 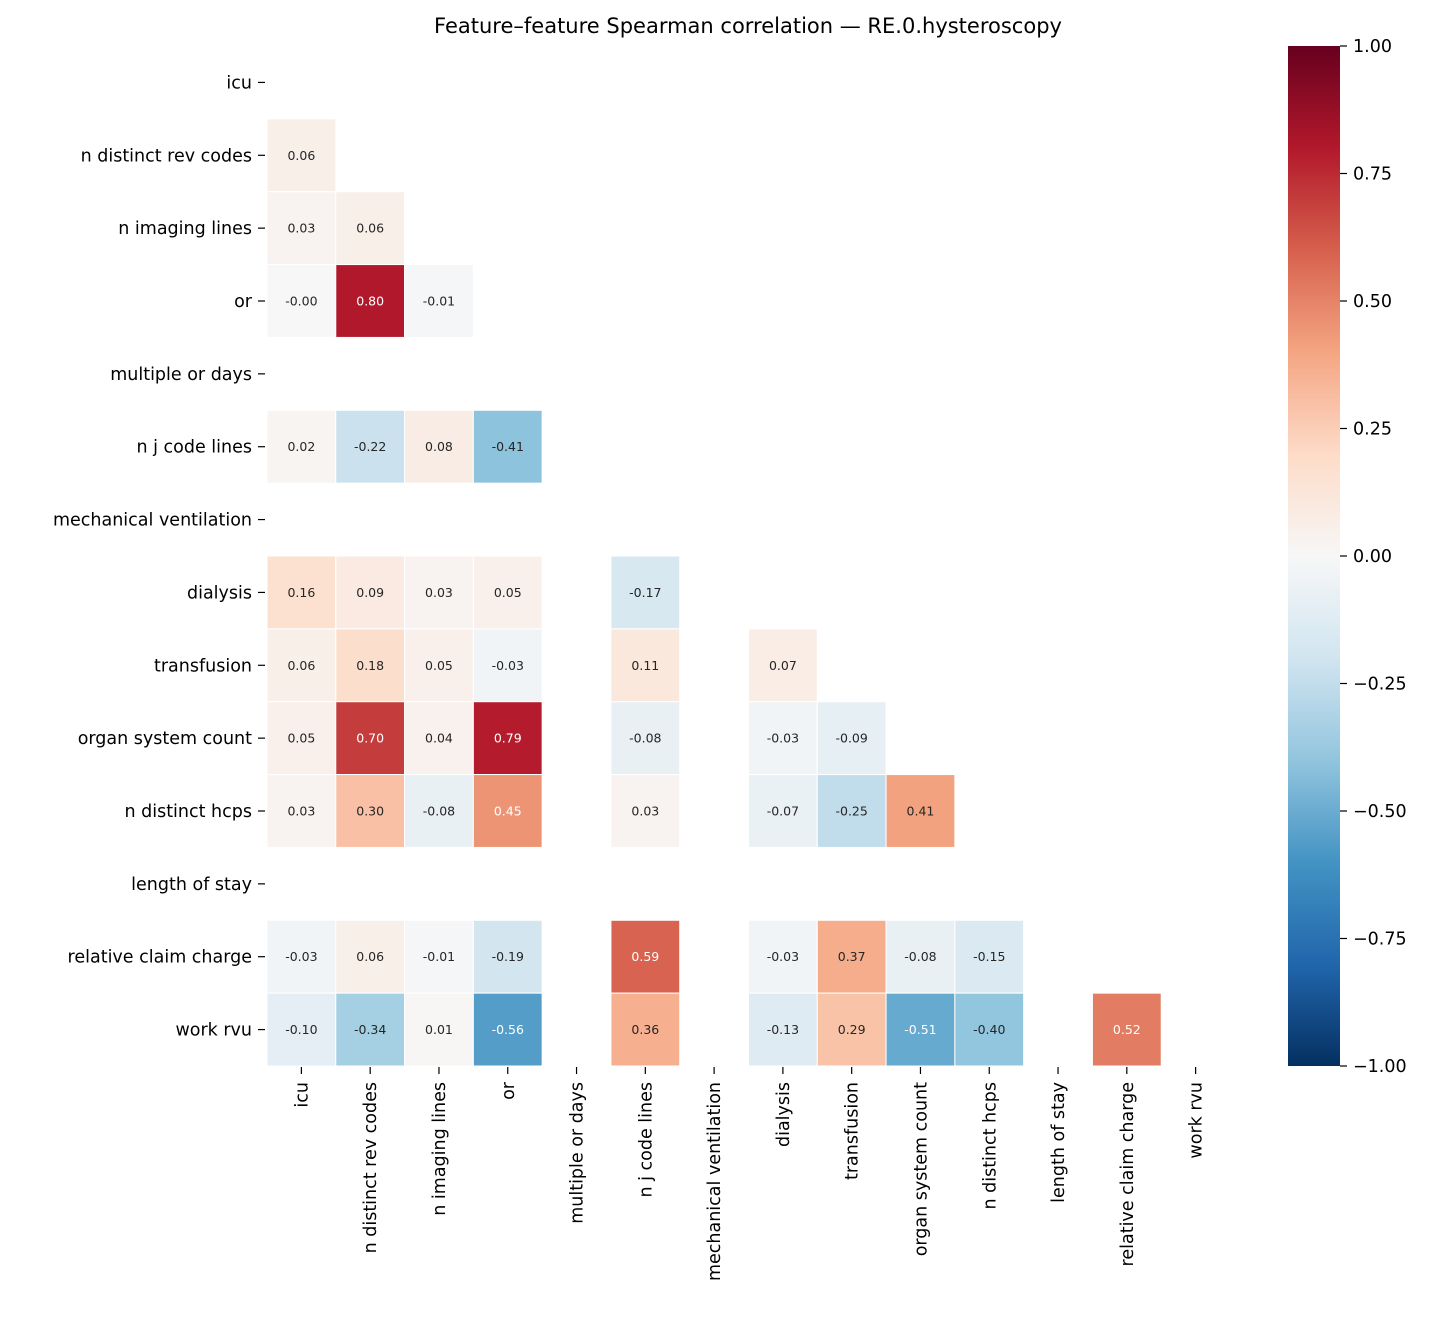 I want to click on heatmap-cell: 0.04, so click(x=439, y=738).